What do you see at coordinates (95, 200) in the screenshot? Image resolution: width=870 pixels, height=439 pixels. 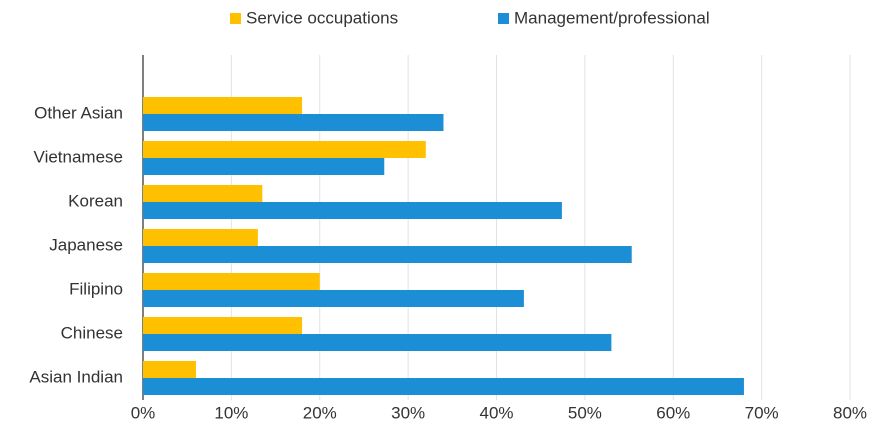 I see `y-tick-label: Korean` at bounding box center [95, 200].